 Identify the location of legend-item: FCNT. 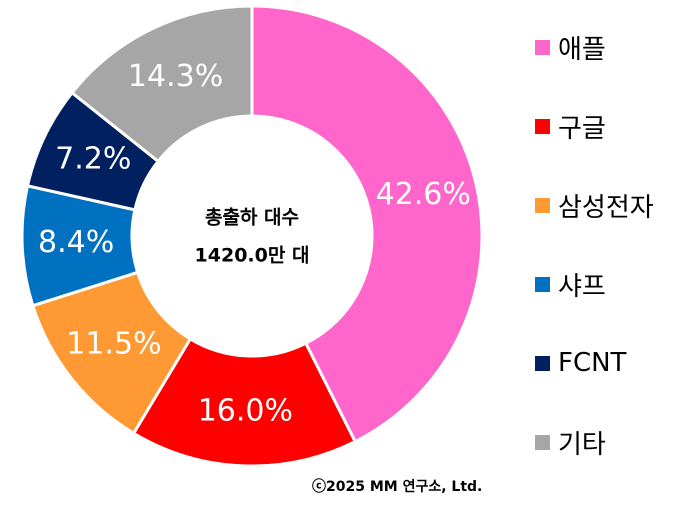
(594, 363).